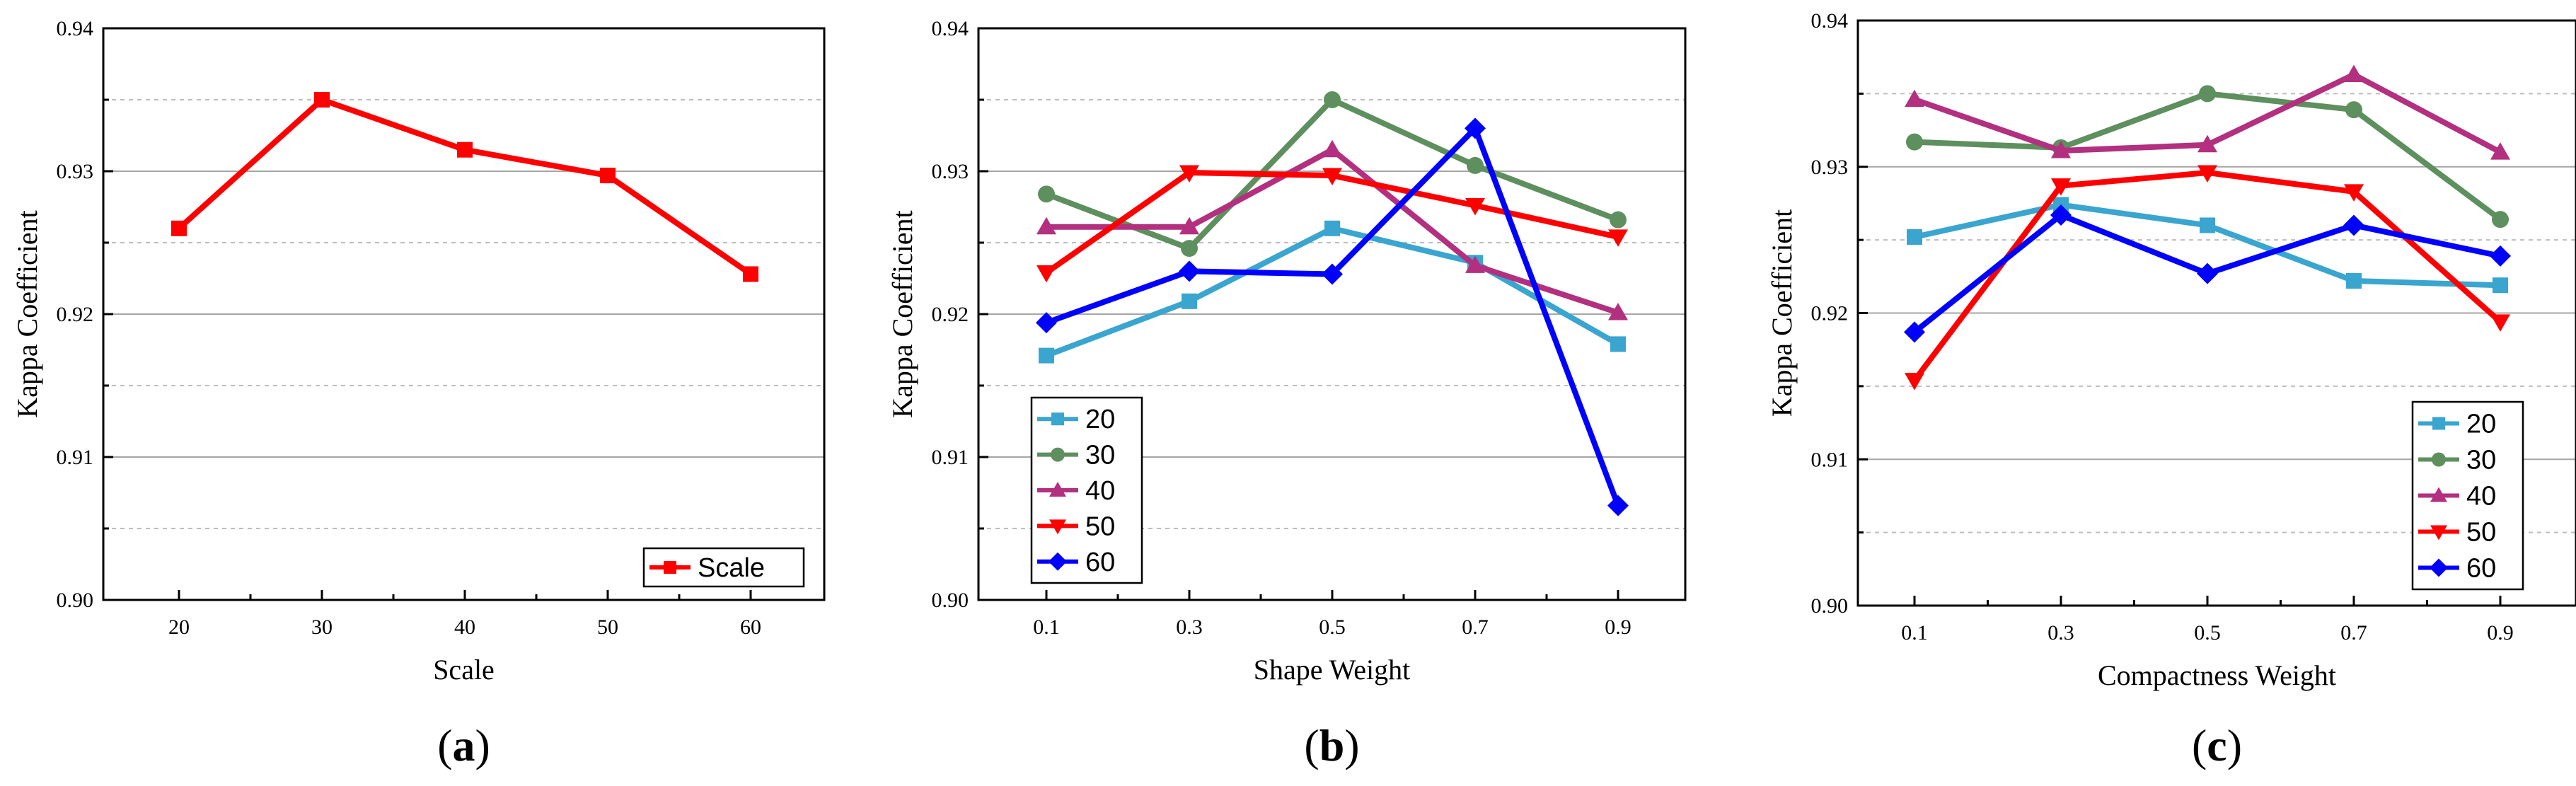  What do you see at coordinates (463, 745) in the screenshot?
I see `panel-label: (a)` at bounding box center [463, 745].